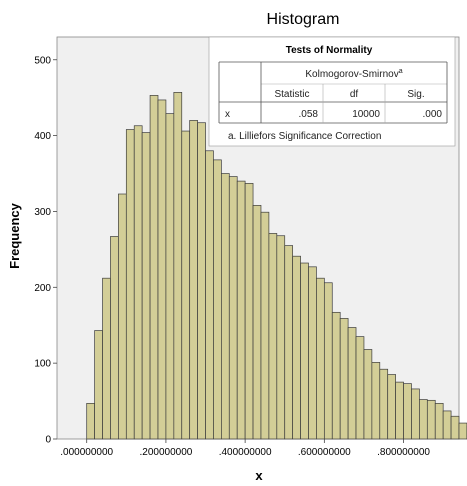  I want to click on table-background, so click(332, 91).